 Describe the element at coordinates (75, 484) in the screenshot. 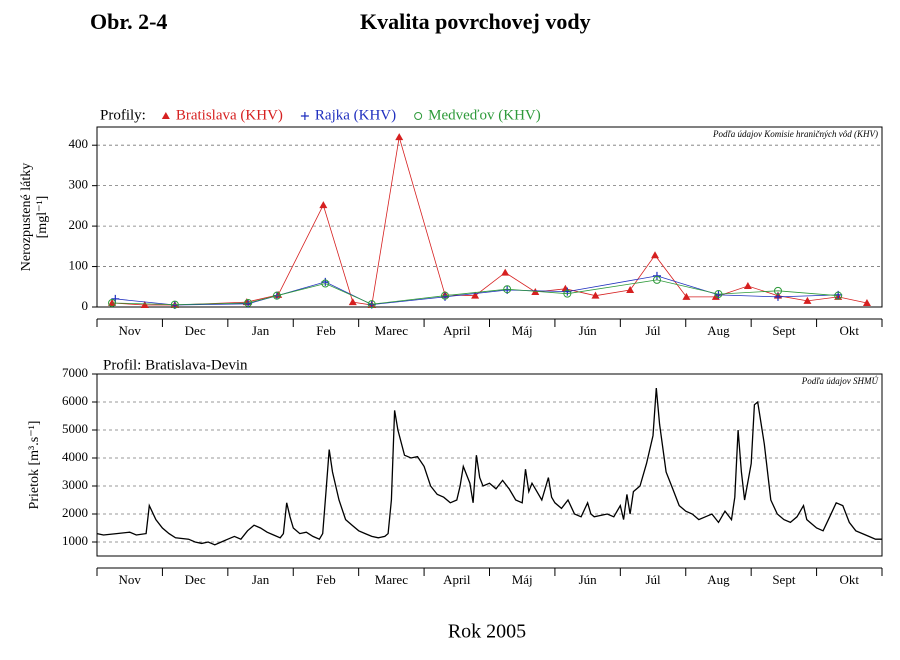

I see `y-tick-label: 3000` at that location.